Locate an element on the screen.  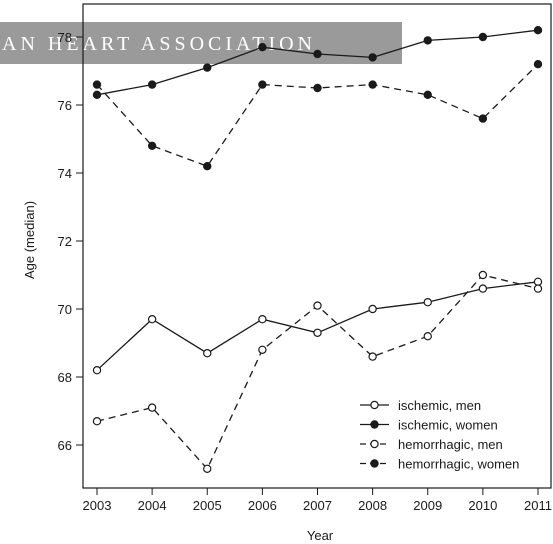
legend-item: hemorrhagic, men is located at coordinates (431, 444).